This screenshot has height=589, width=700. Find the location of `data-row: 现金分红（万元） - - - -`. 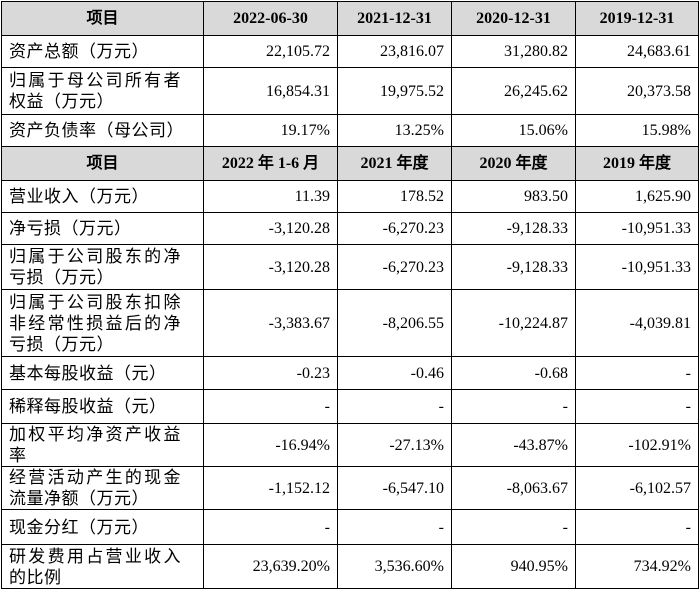

data-row: 现金分红（万元） - - - - is located at coordinates (350, 527).